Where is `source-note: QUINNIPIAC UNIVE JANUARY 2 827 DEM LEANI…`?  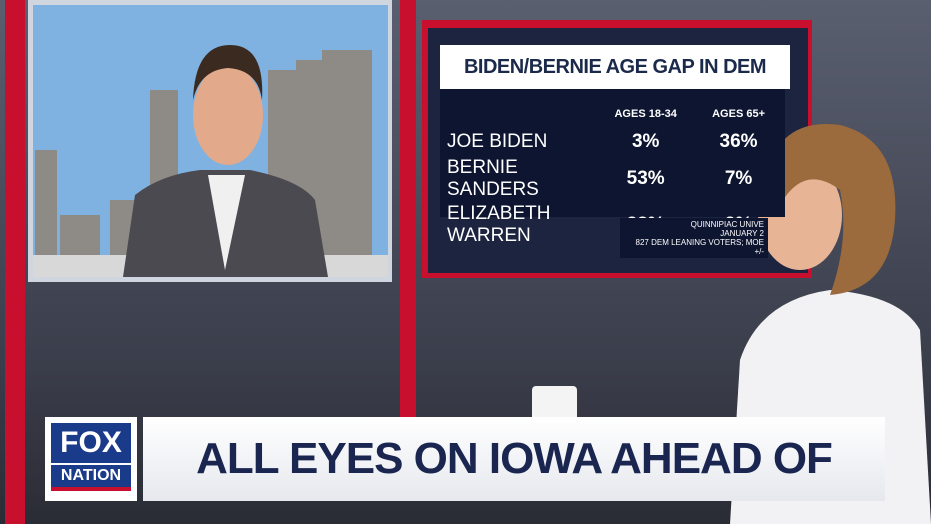 source-note: QUINNIPIAC UNIVE JANUARY 2 827 DEM LEANI… is located at coordinates (694, 238).